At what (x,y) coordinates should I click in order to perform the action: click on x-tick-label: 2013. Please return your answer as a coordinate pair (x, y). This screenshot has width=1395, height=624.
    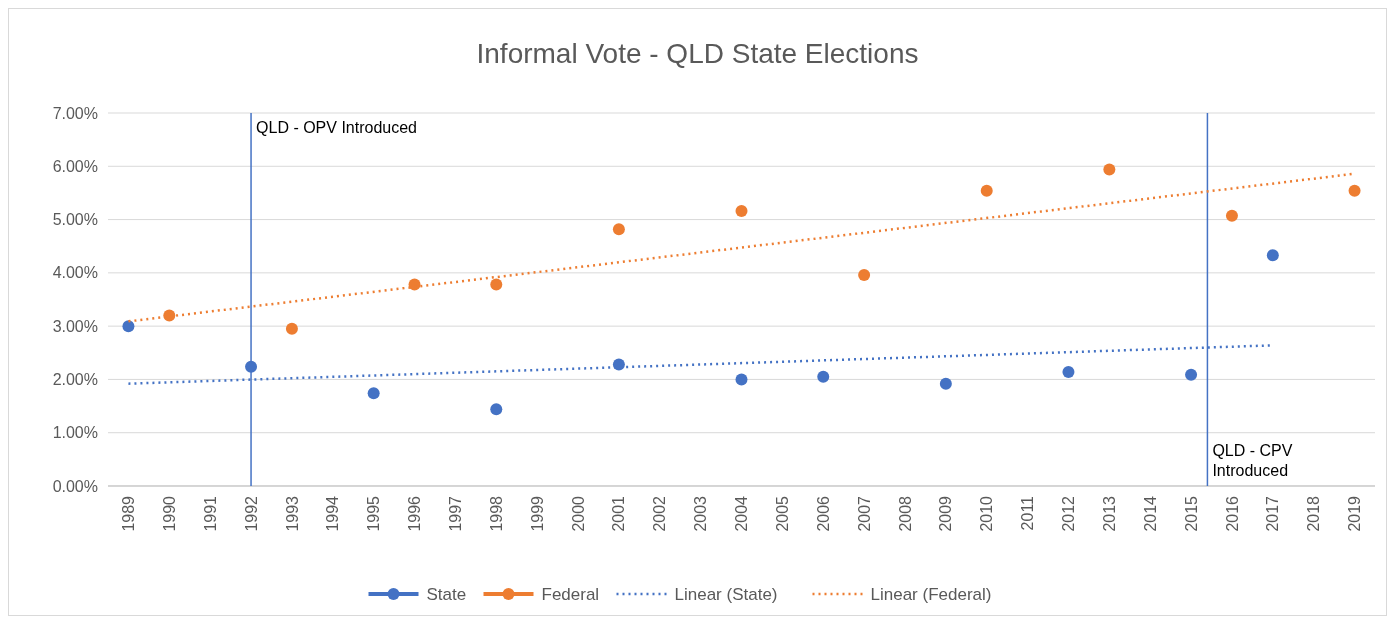
    Looking at the image, I should click on (1109, 513).